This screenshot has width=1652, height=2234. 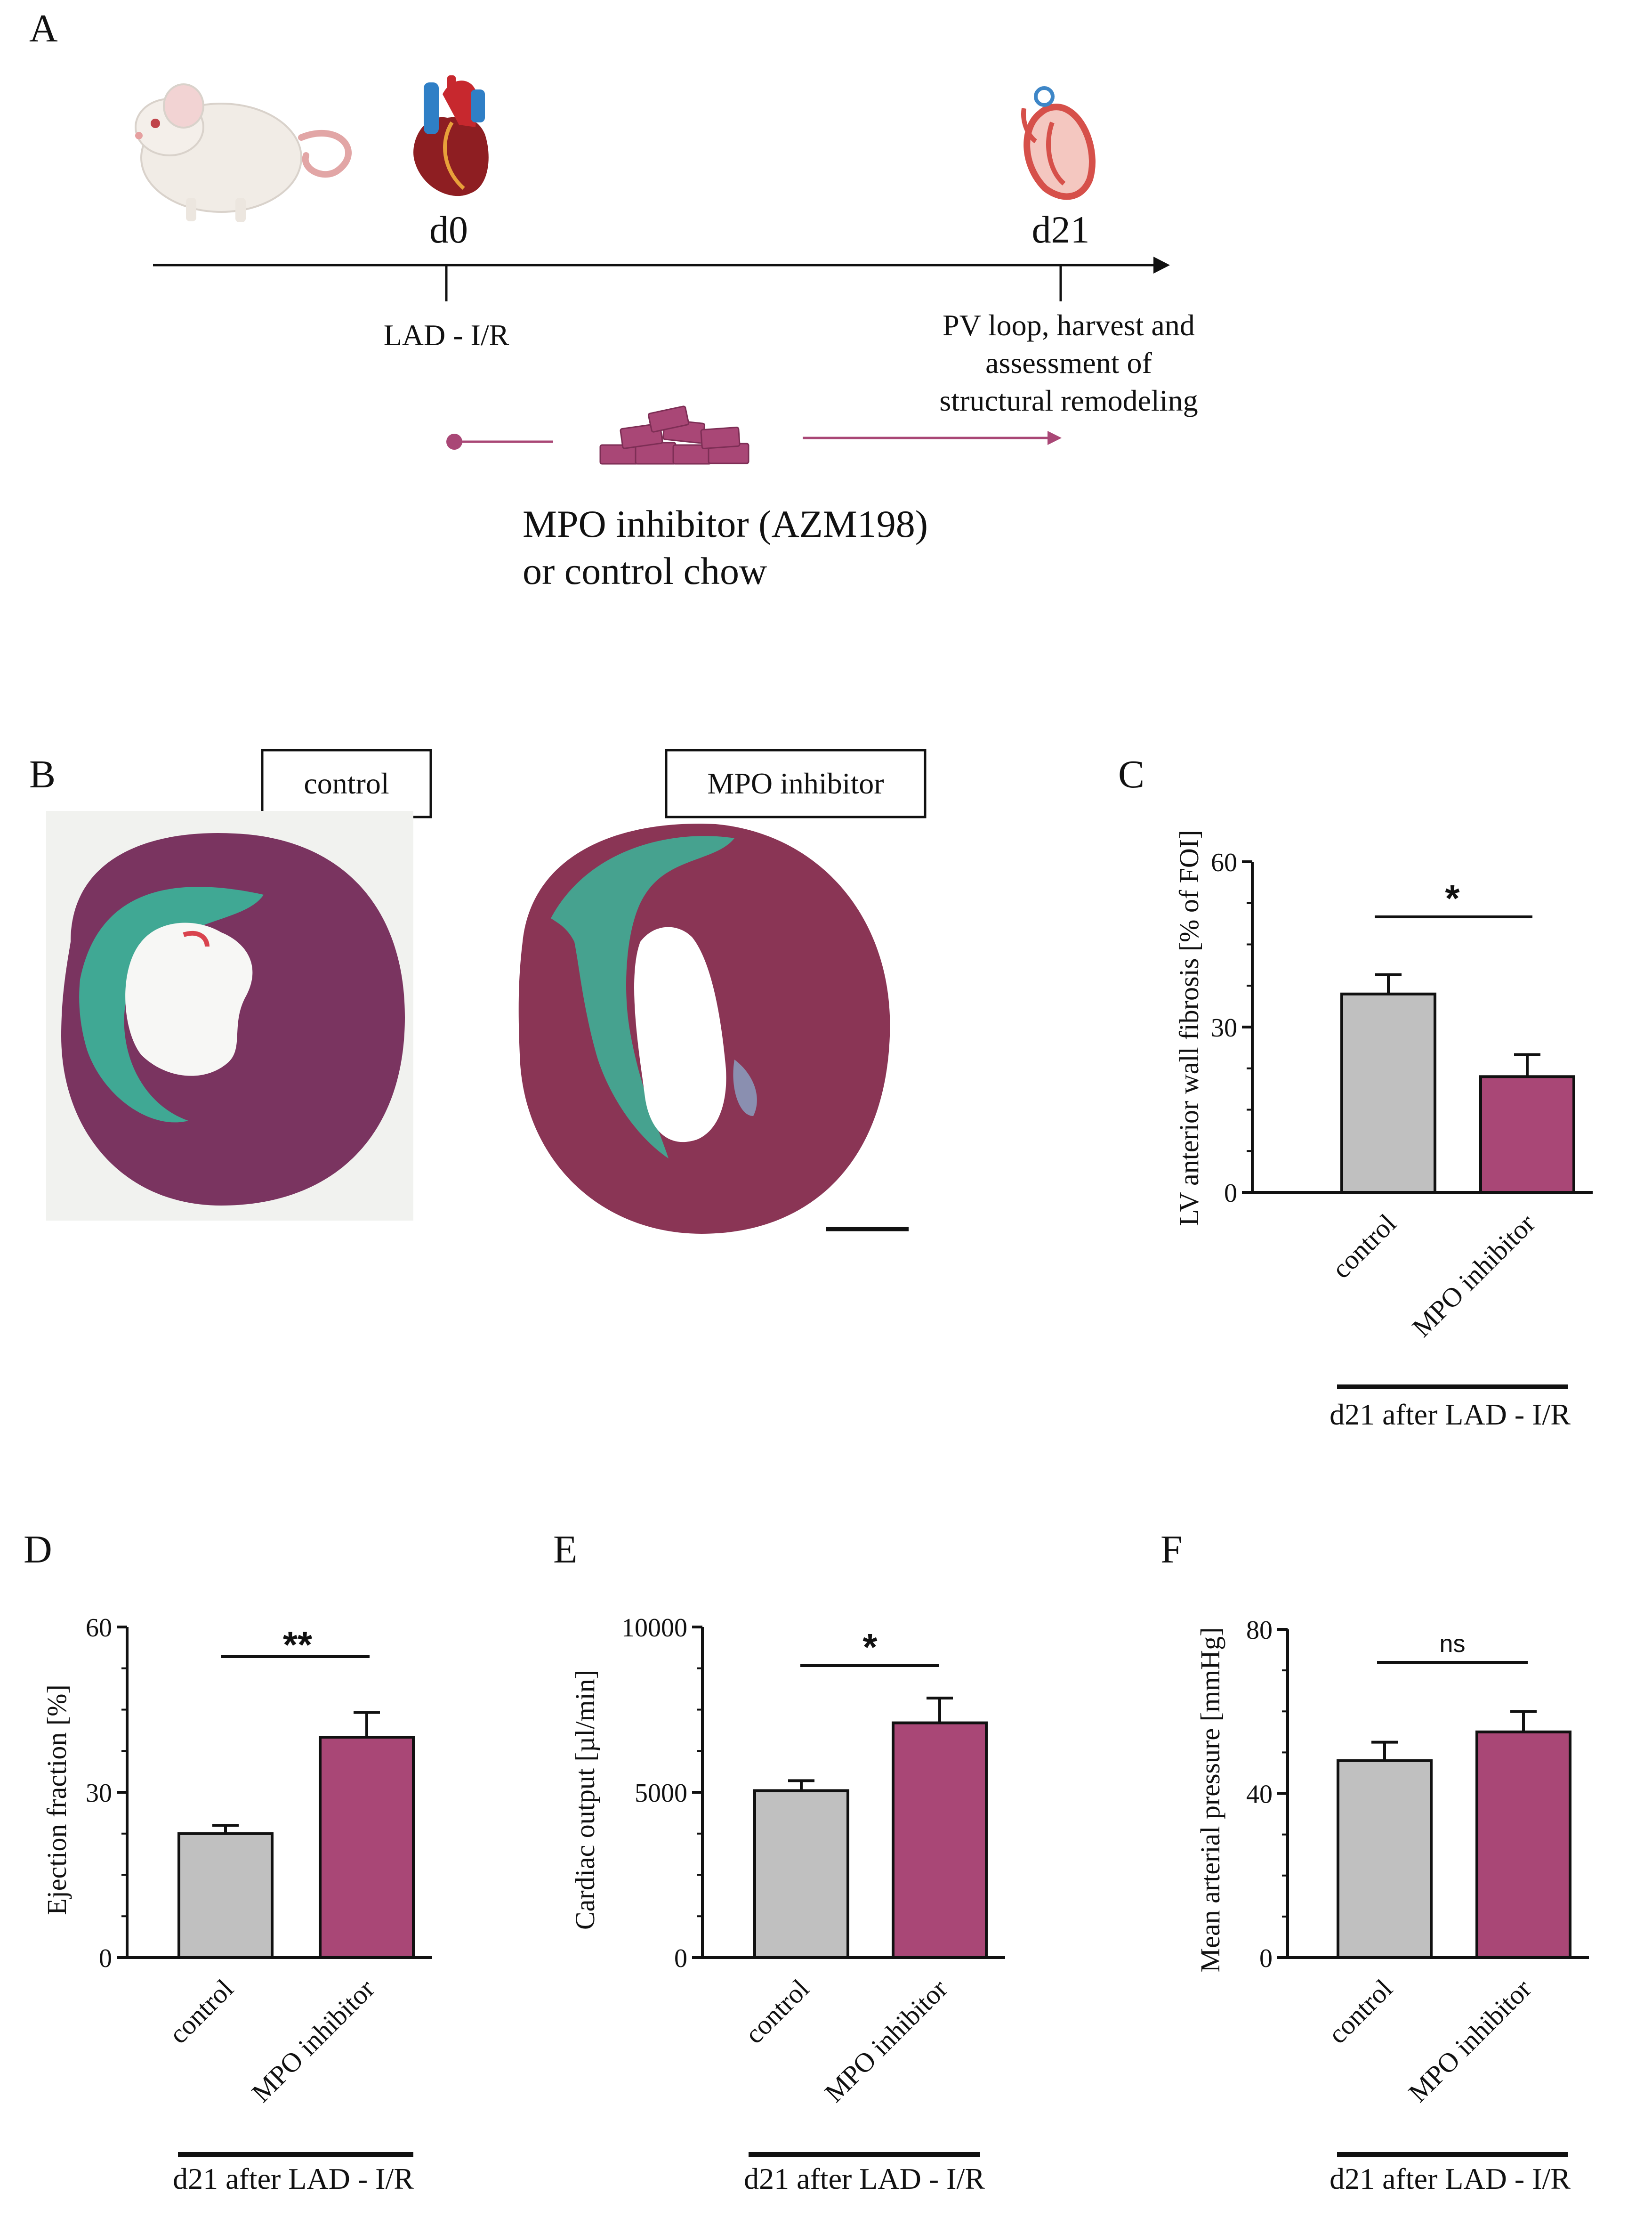 I want to click on y-tick-label: 40, so click(x=1259, y=1794).